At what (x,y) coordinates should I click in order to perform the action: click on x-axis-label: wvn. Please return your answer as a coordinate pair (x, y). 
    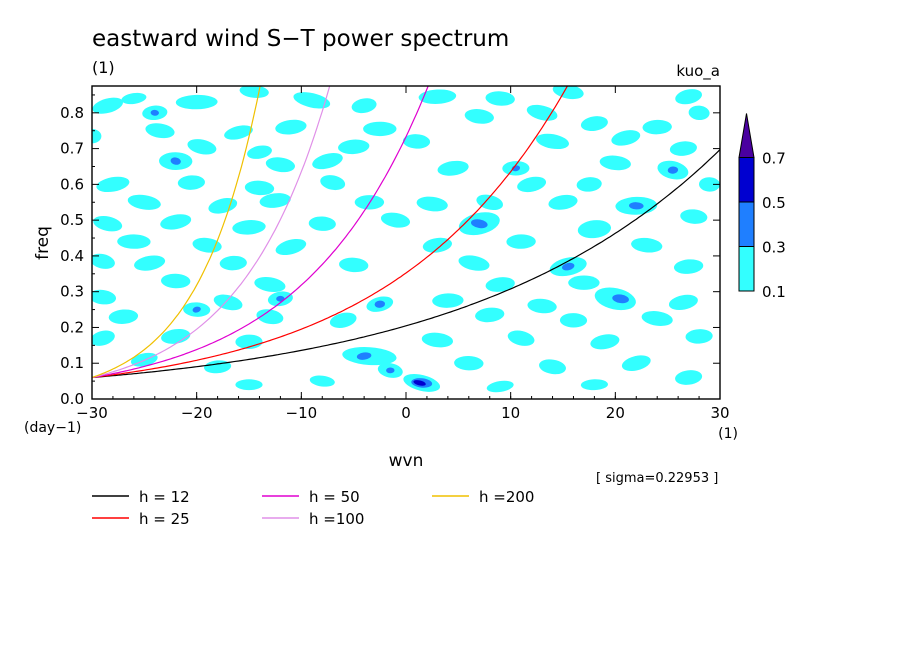
    Looking at the image, I should click on (406, 461).